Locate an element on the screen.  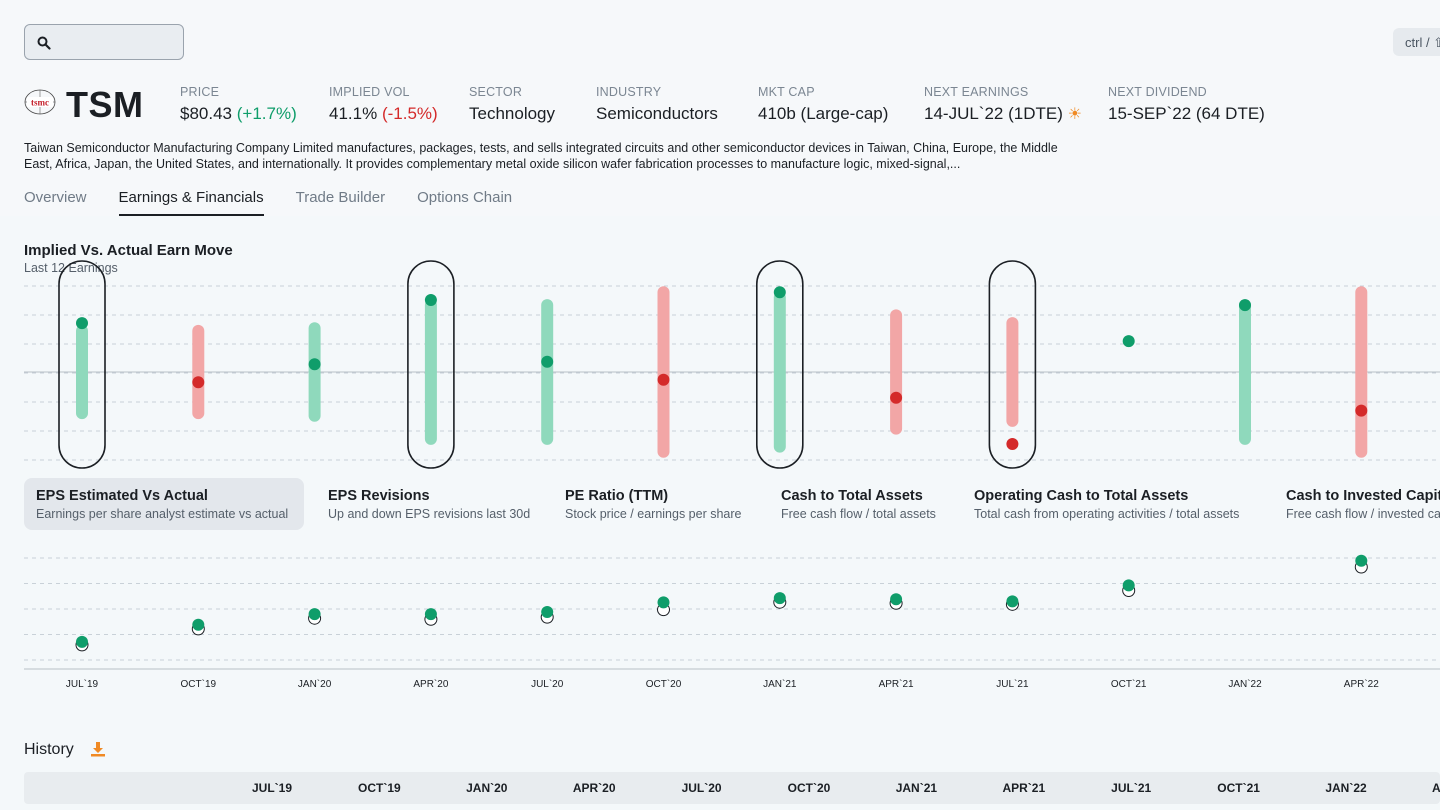
stat-implied-vol: IMPLIED VOL 41.1% (-1.5%) is located at coordinates (383, 104).